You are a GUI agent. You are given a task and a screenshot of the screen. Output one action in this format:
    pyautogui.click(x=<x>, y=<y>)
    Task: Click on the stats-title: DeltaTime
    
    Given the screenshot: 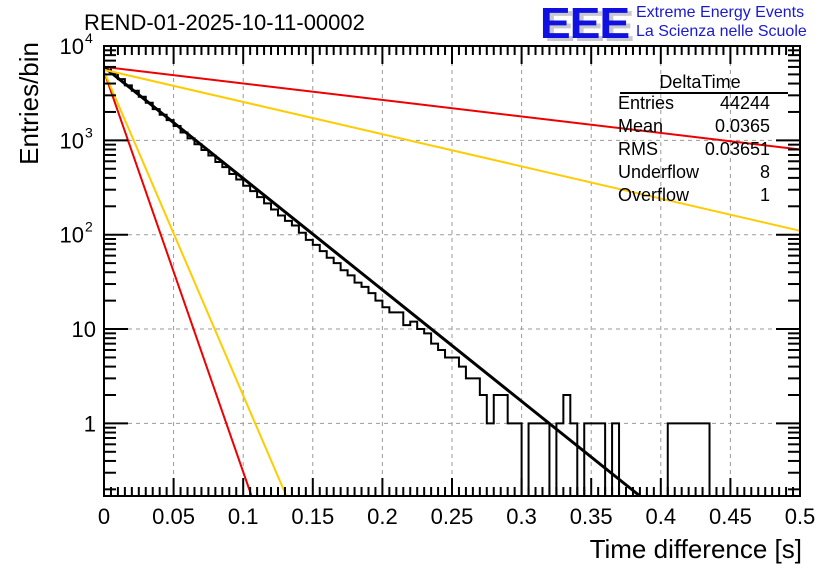 What is the action you would take?
    pyautogui.click(x=700, y=82)
    